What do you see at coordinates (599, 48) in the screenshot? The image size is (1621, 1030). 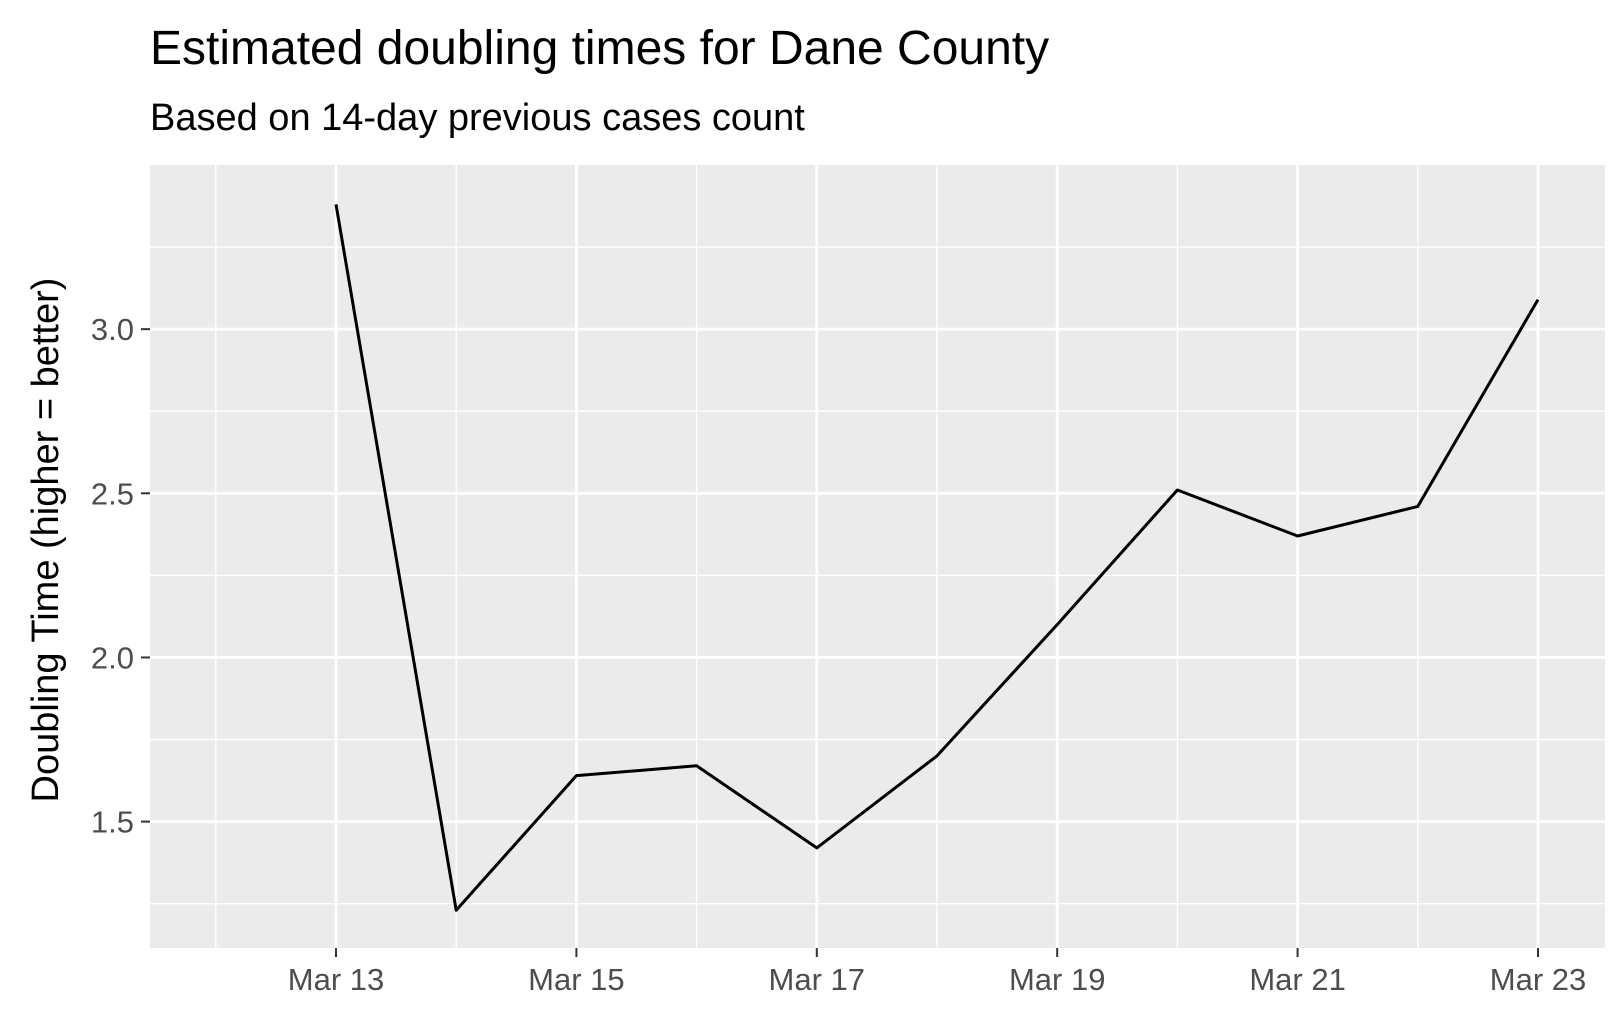 I see `chart-title: Estimated doubling times for Dane County` at bounding box center [599, 48].